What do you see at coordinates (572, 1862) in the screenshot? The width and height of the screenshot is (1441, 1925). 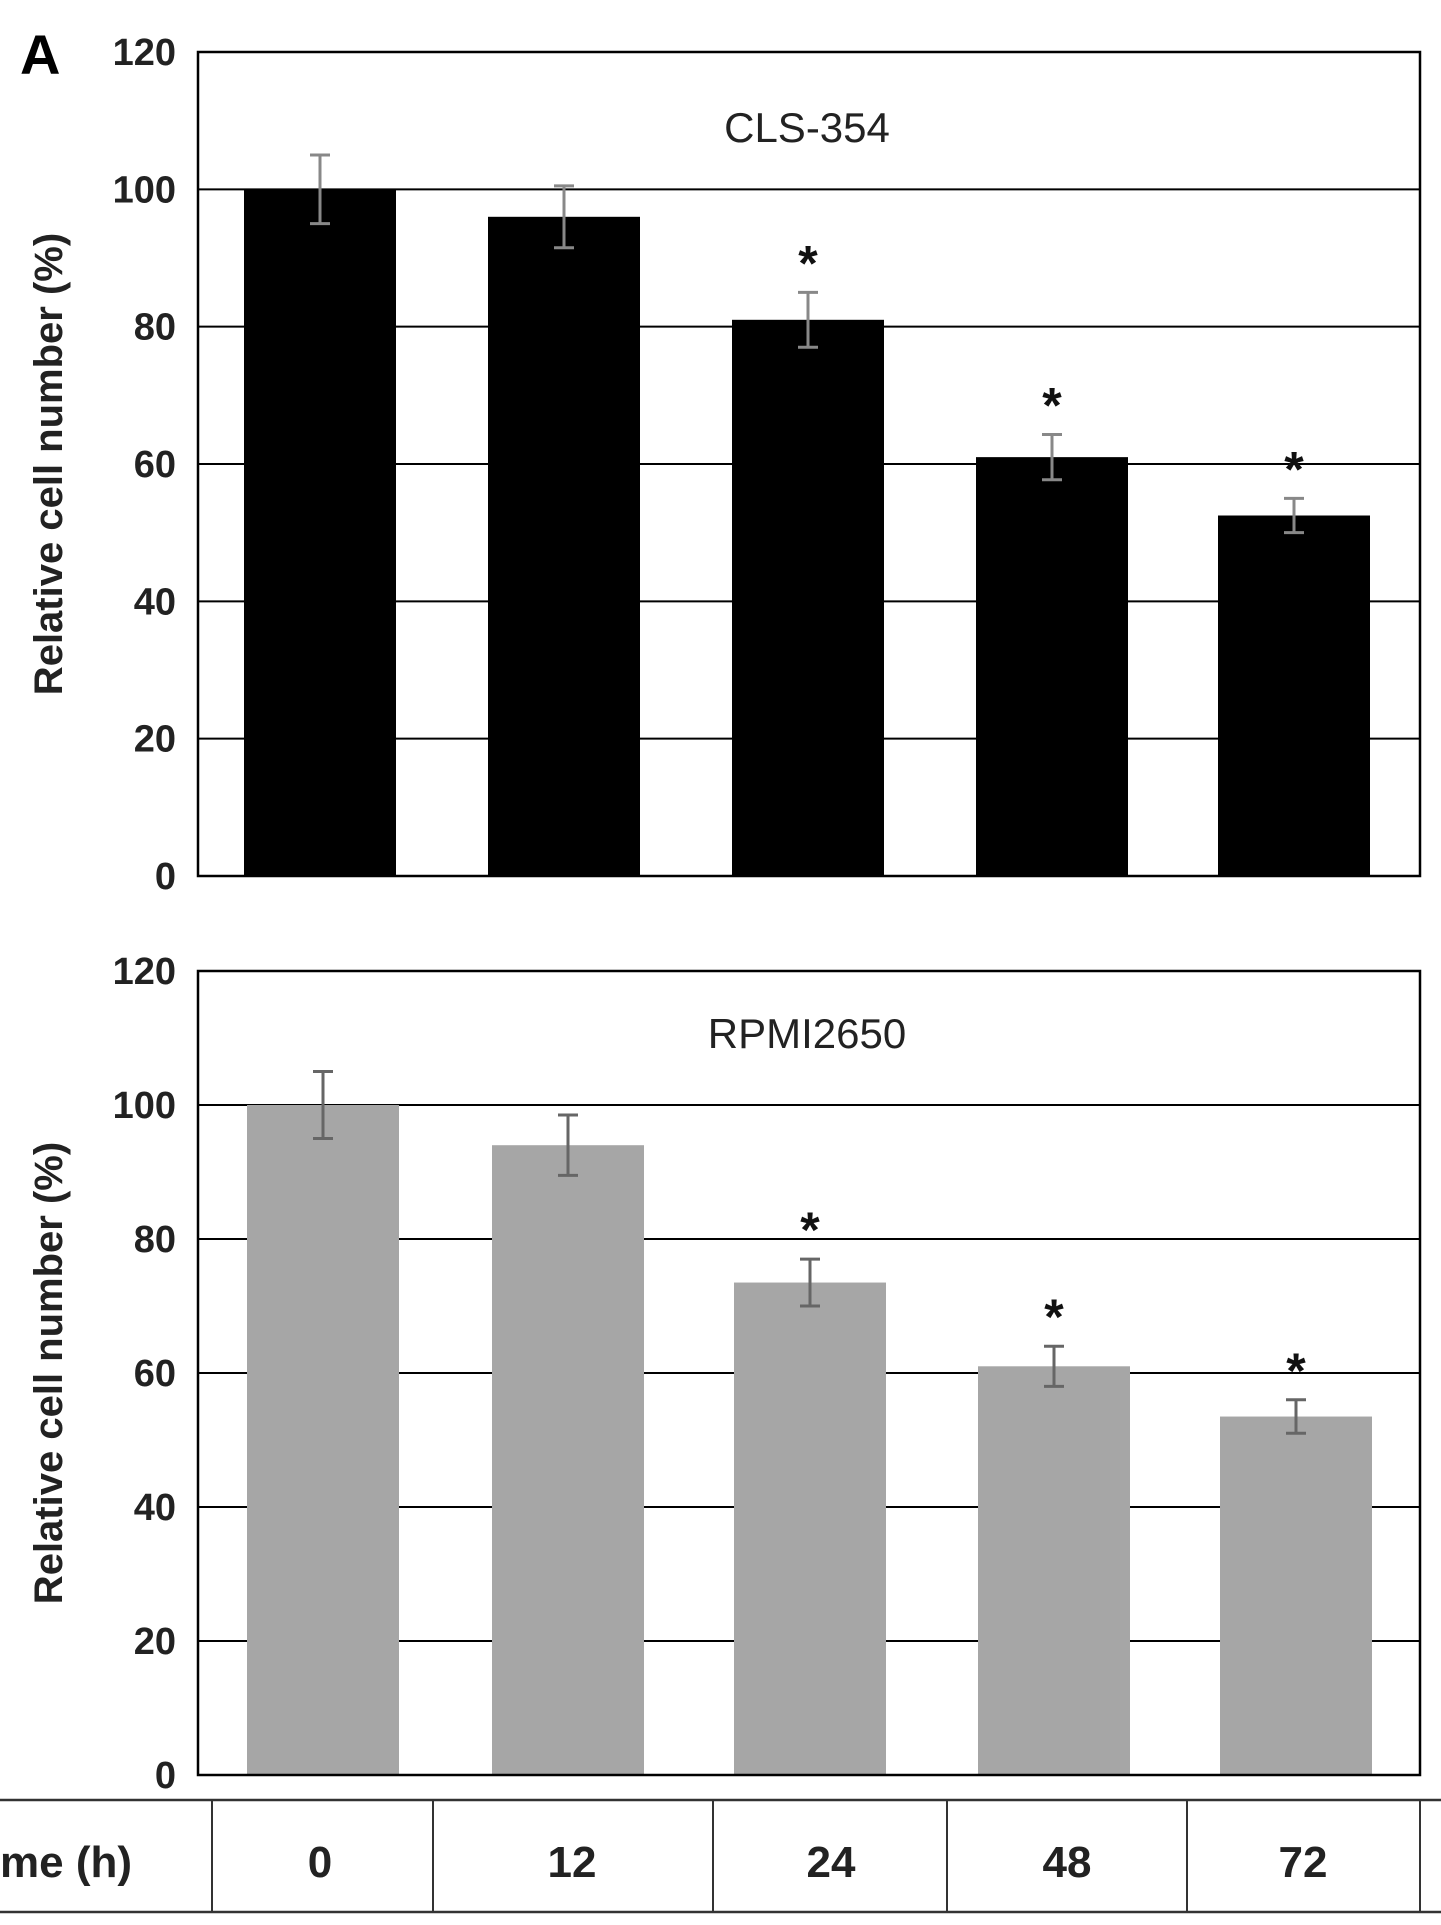 I see `x-tick-label: 12` at bounding box center [572, 1862].